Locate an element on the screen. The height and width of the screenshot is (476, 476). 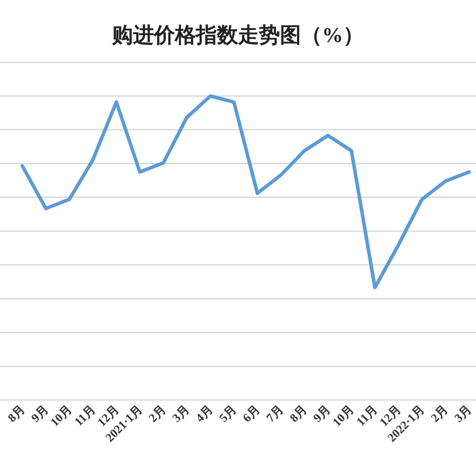
x-tick-label: 5月 is located at coordinates (228, 413).